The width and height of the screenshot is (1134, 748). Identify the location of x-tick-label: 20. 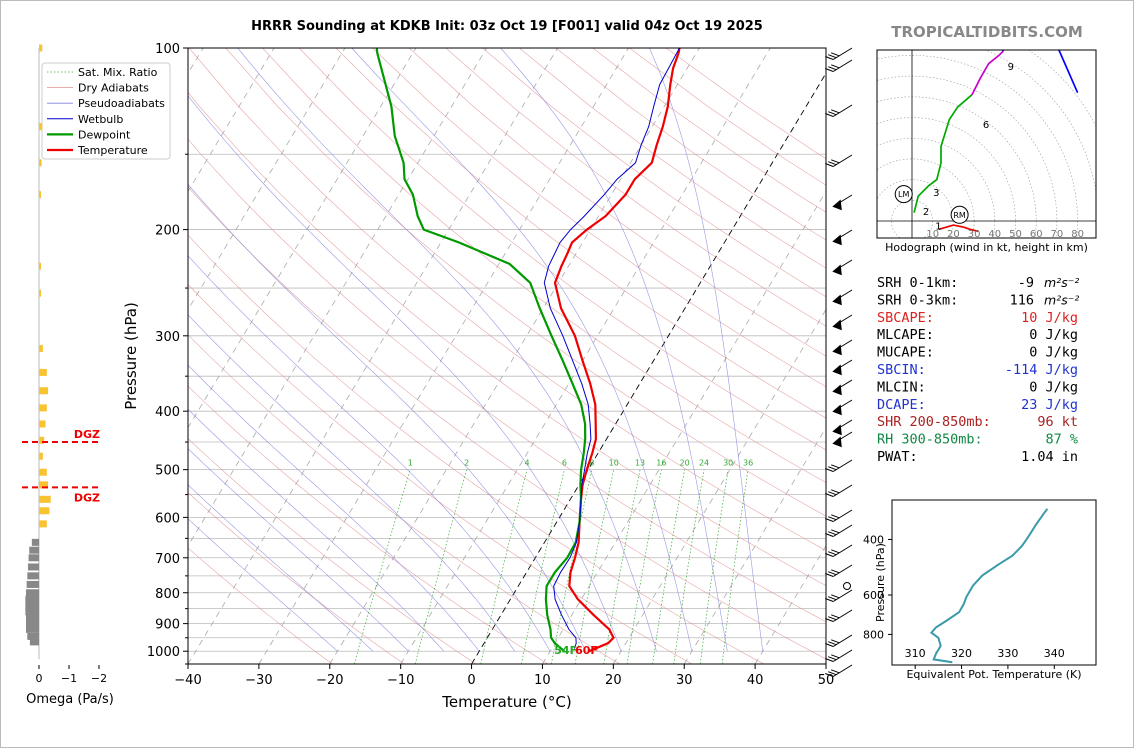
(613, 680).